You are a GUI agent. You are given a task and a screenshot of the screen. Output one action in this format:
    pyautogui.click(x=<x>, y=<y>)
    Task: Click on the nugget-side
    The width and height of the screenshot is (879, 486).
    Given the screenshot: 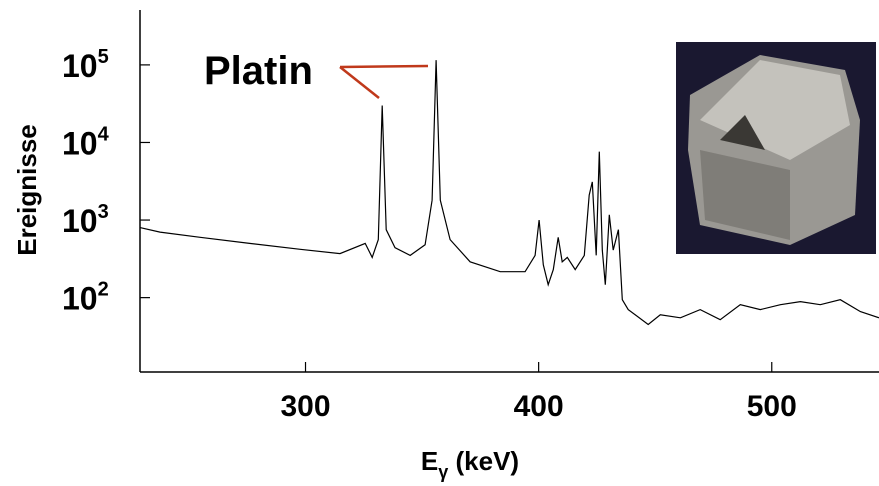 What is the action you would take?
    pyautogui.click(x=745, y=195)
    